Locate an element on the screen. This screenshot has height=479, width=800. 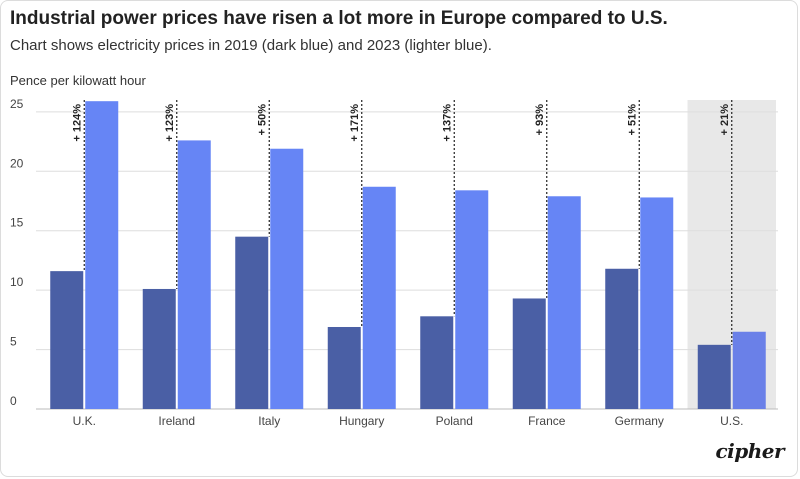
x-category-label-1: Ireland is located at coordinates (176, 421).